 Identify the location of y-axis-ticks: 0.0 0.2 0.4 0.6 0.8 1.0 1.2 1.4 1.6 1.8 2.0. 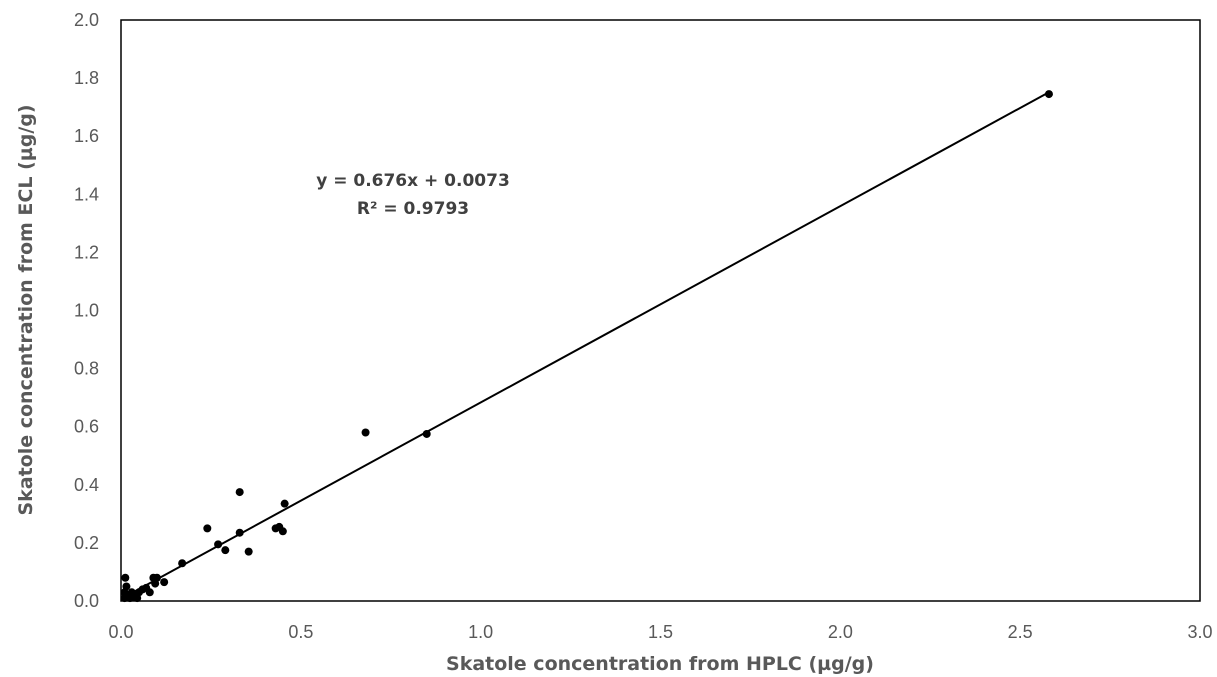
(86, 310).